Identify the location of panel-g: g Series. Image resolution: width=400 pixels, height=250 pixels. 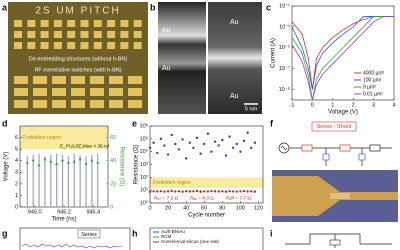
(66, 238).